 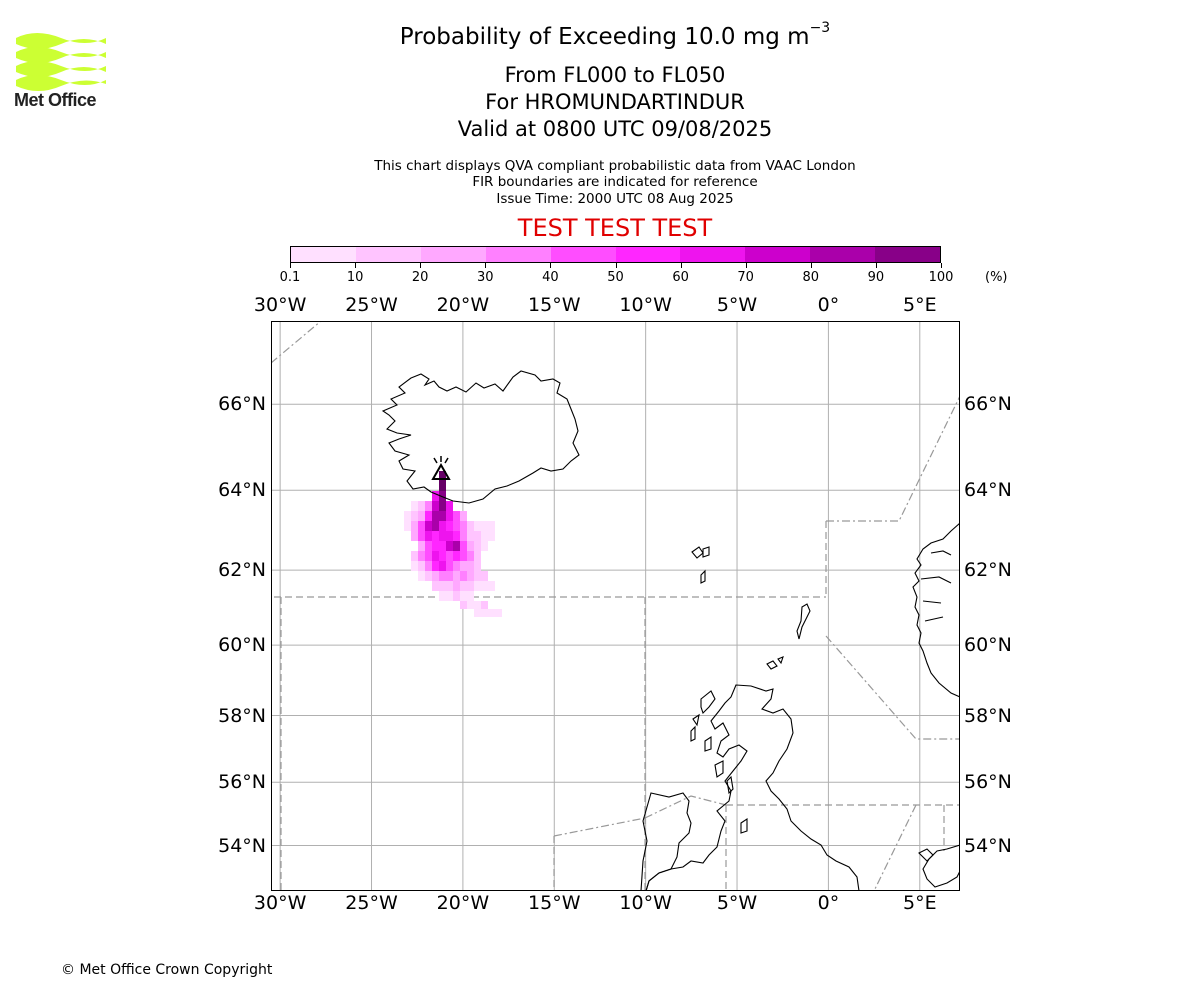 What do you see at coordinates (919, 903) in the screenshot?
I see `longitude-label: 5°E` at bounding box center [919, 903].